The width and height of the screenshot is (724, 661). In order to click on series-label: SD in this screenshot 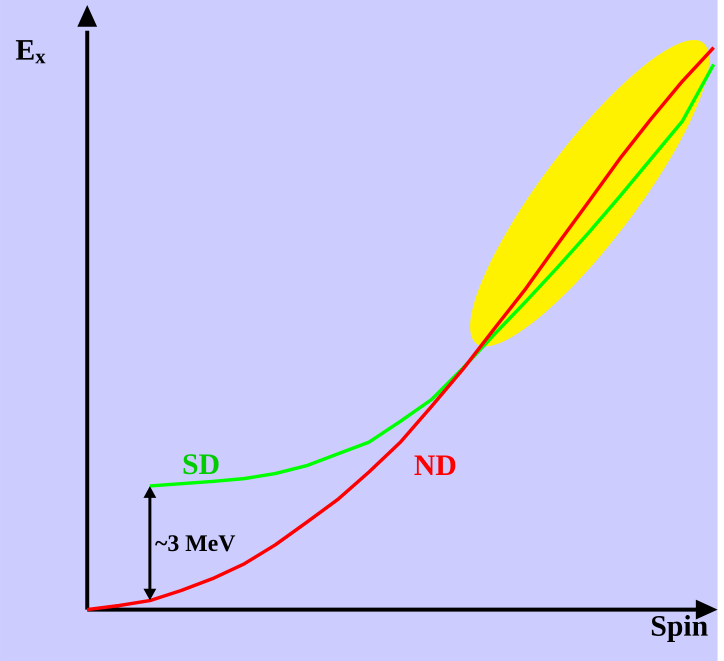, I will do `click(201, 464)`.